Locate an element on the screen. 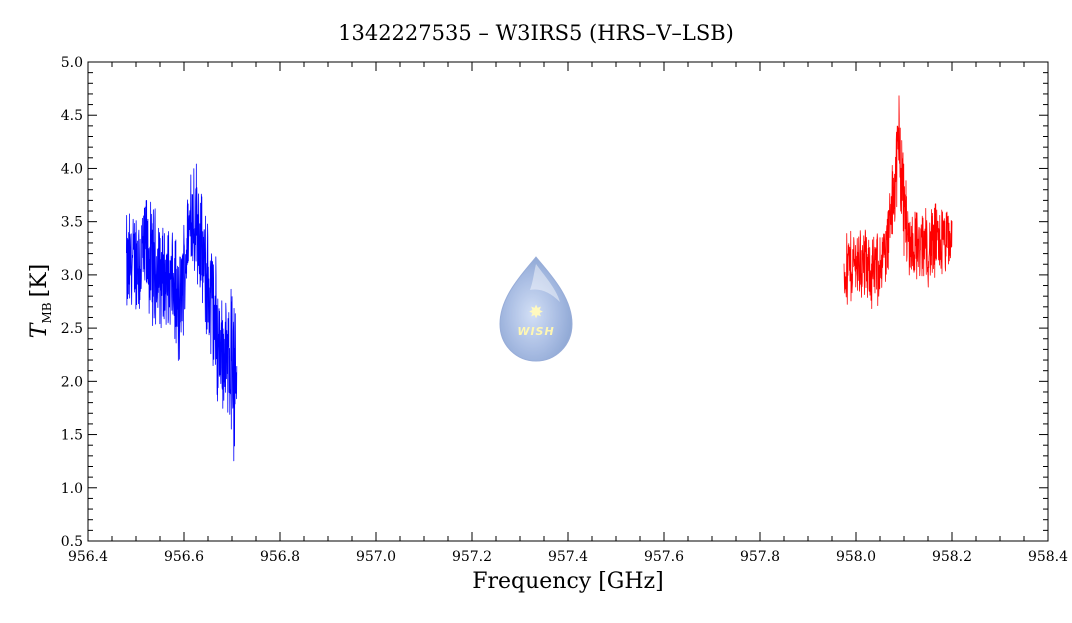 Image resolution: width=1072 pixels, height=623 pixels. wish-logo: ✸ WISH is located at coordinates (536, 309).